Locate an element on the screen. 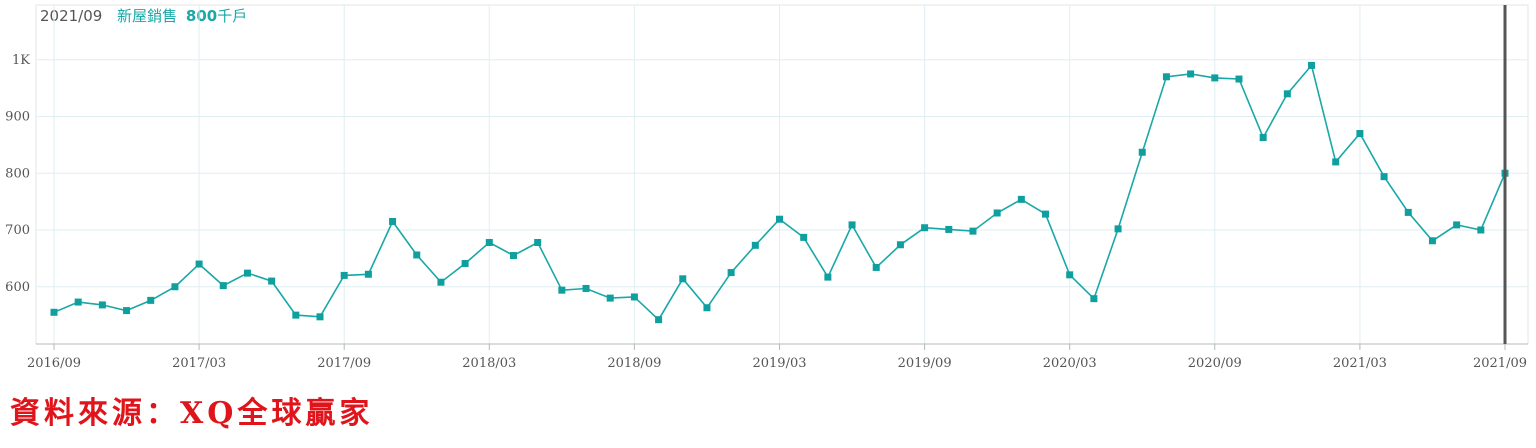 This screenshot has width=1536, height=448. header-date: 2021/09 is located at coordinates (71, 16).